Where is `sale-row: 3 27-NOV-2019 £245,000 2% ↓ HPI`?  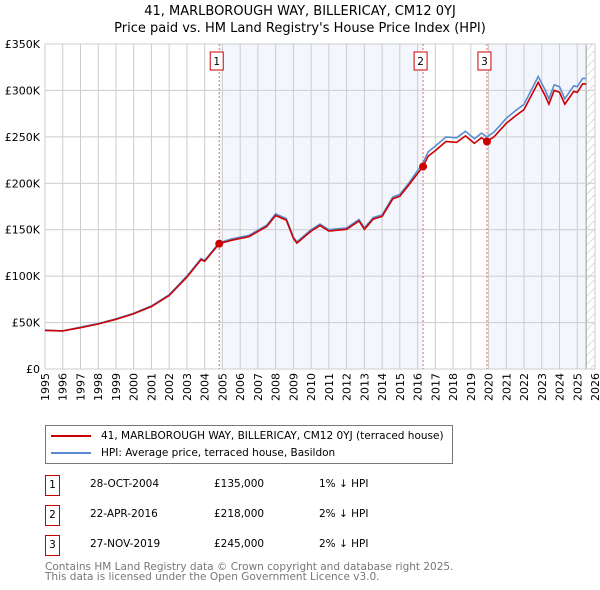 sale-row: 3 27-NOV-2019 £245,000 2% ↓ HPI is located at coordinates (255, 545).